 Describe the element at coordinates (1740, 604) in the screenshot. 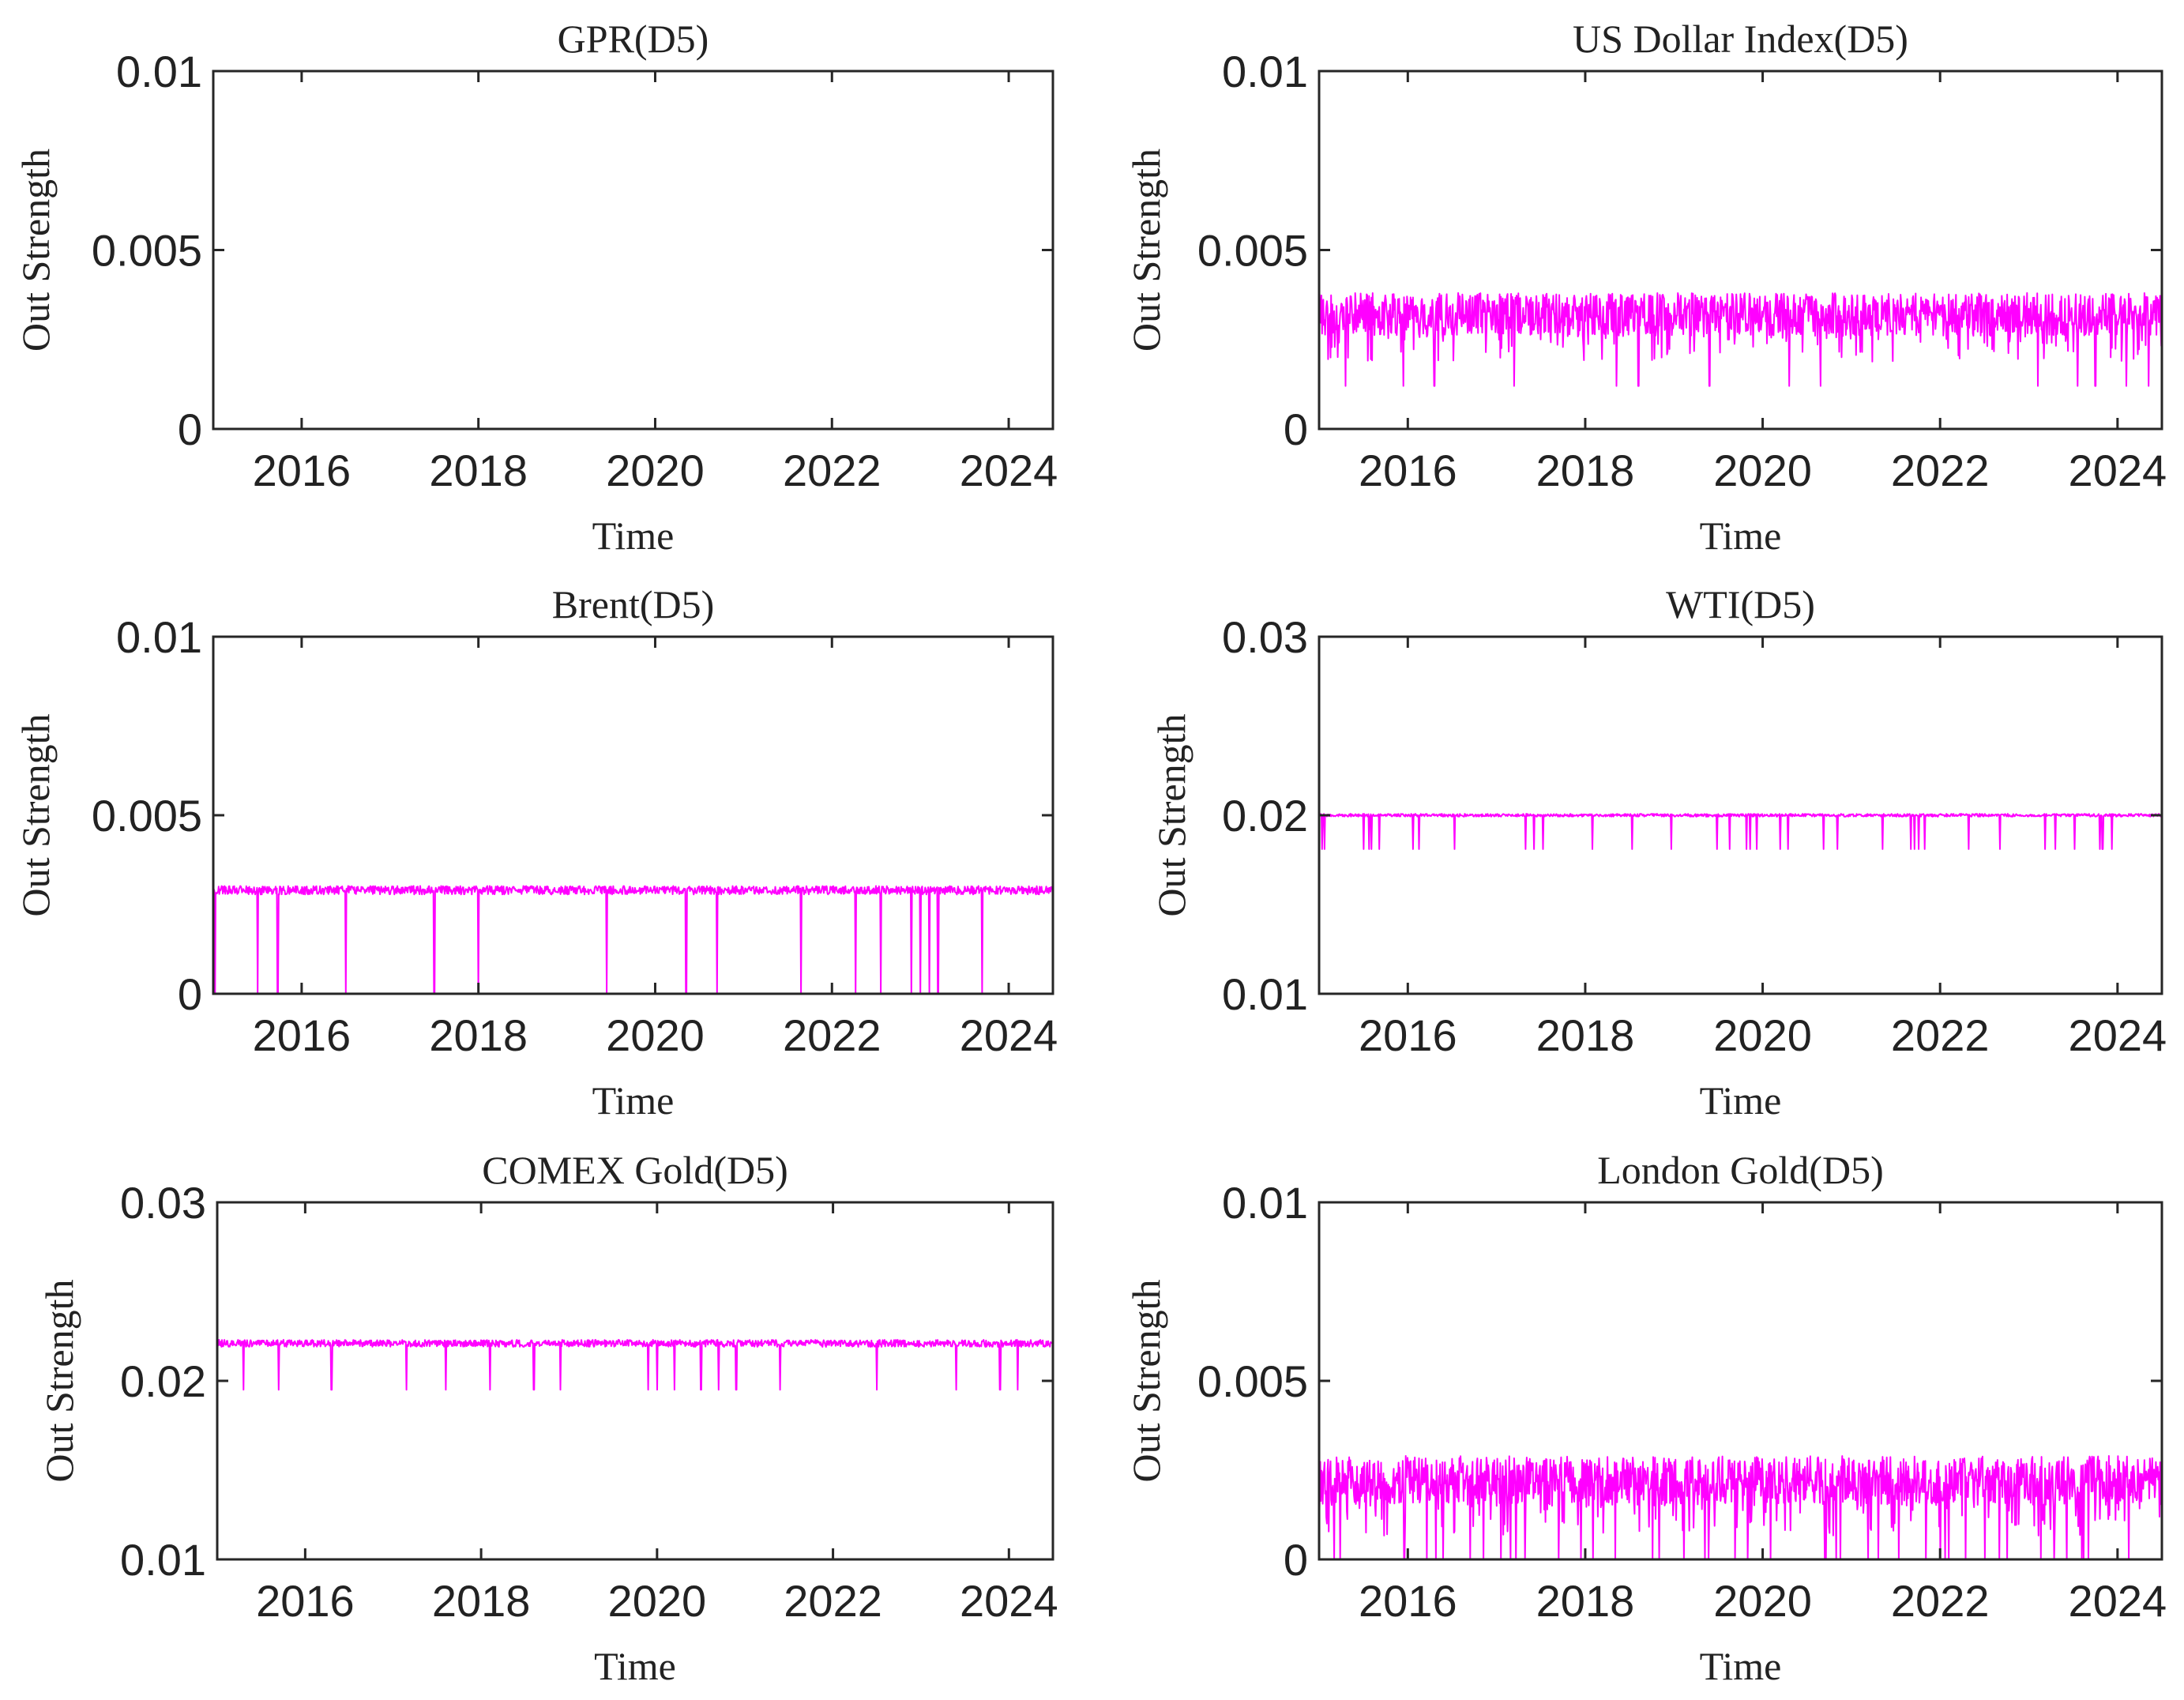

I see `chart-title: WTI(D5)` at that location.